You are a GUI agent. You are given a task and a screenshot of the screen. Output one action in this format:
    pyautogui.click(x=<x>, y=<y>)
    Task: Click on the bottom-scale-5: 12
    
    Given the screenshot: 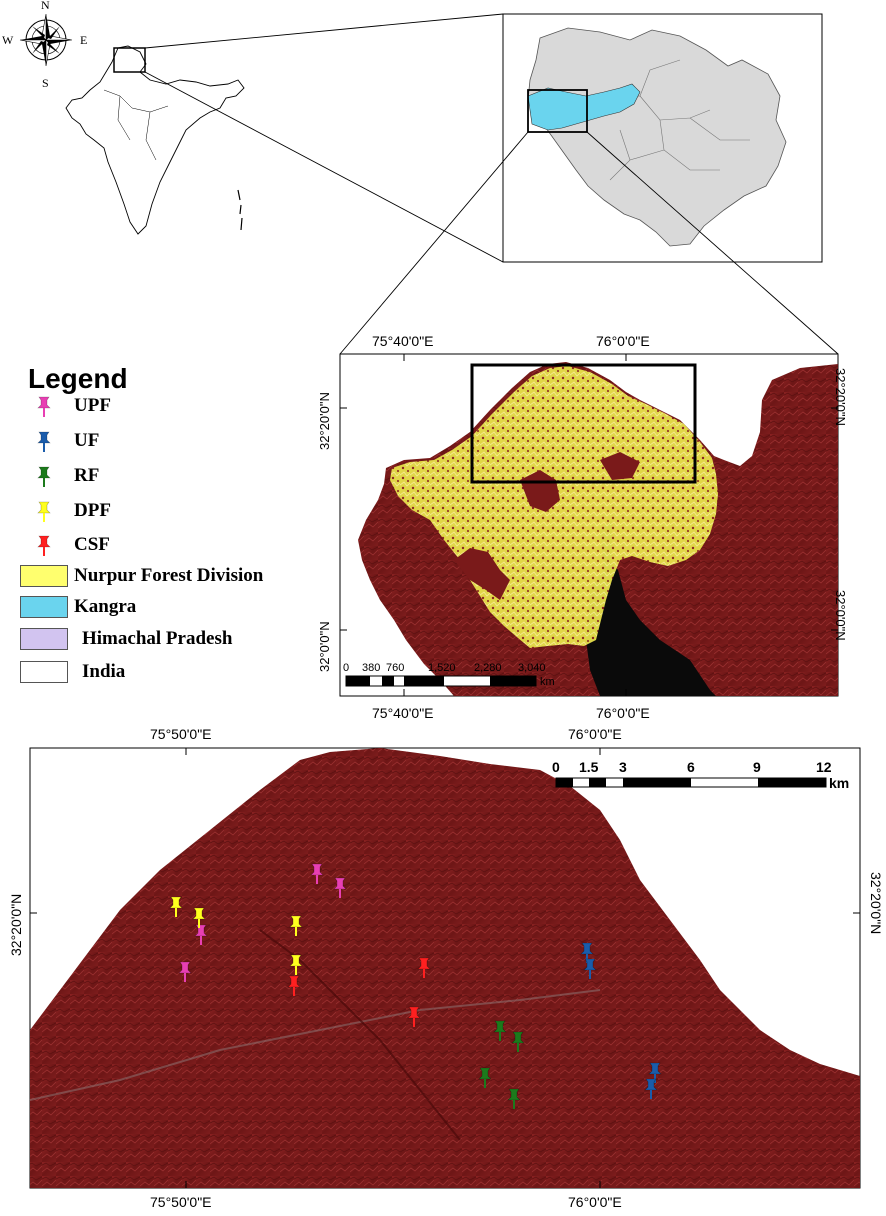 What is the action you would take?
    pyautogui.click(x=824, y=767)
    